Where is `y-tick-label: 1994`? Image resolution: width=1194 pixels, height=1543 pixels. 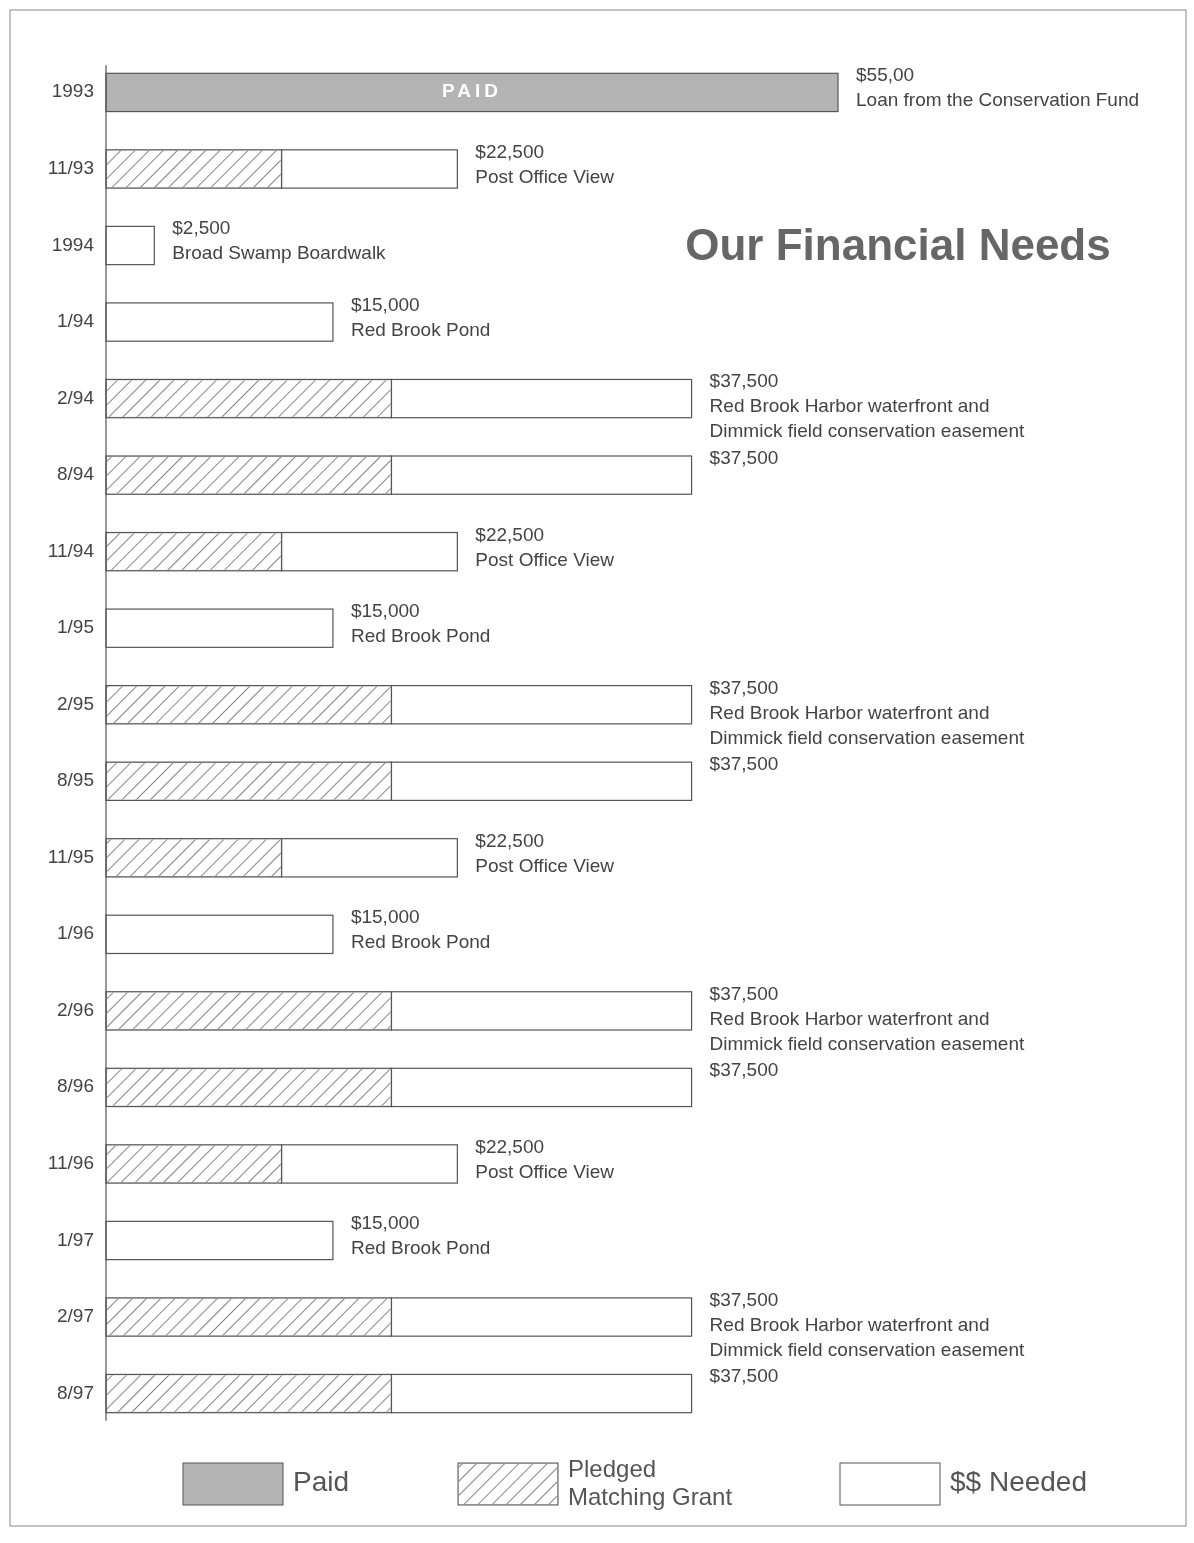
y-tick-label: 1994 is located at coordinates (73, 244).